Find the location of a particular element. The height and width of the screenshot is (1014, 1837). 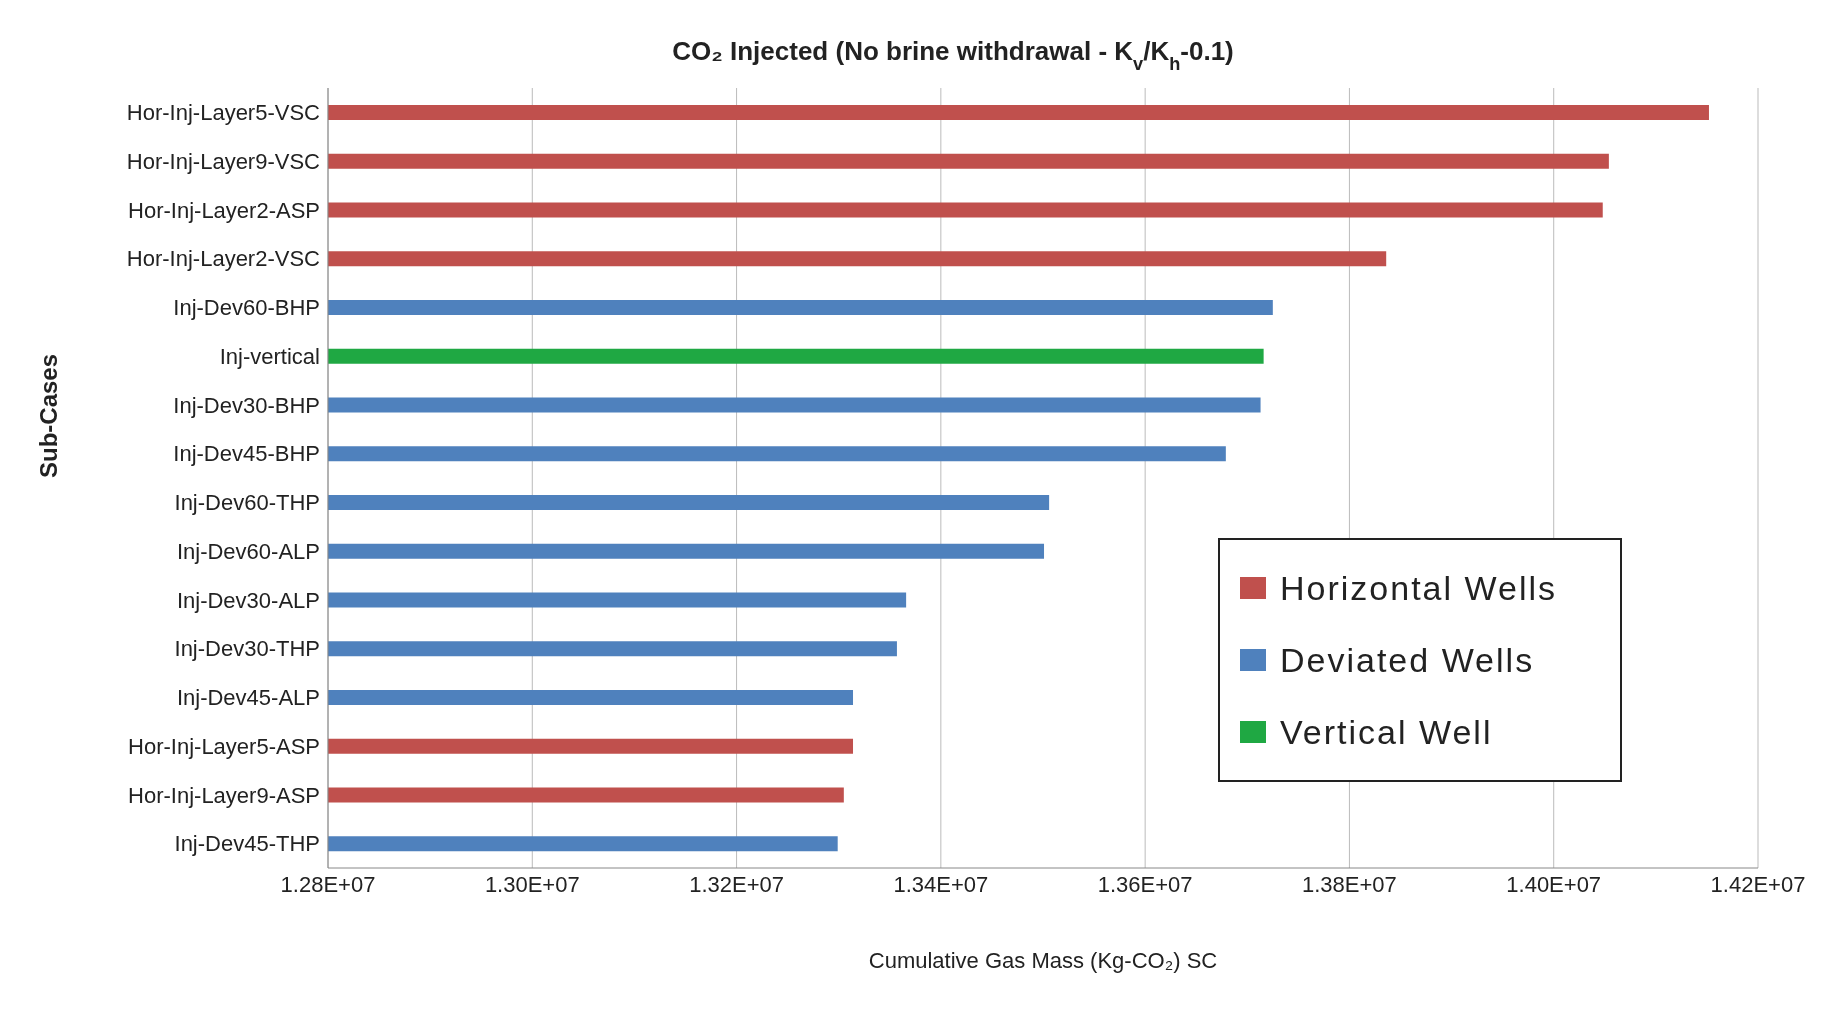

y-tick-label: Inj-vertical is located at coordinates (269, 356).